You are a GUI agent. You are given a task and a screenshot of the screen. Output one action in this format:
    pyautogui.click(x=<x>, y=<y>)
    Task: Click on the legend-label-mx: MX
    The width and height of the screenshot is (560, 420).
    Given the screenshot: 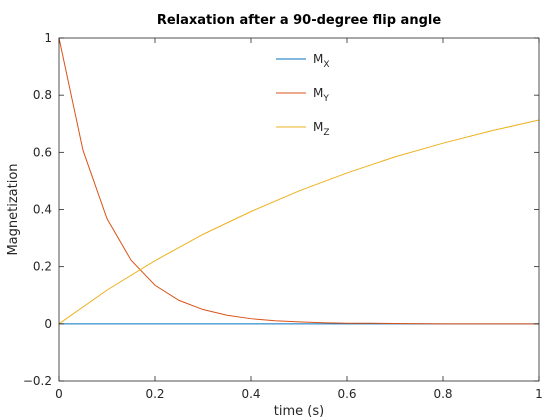 What is the action you would take?
    pyautogui.click(x=321, y=61)
    